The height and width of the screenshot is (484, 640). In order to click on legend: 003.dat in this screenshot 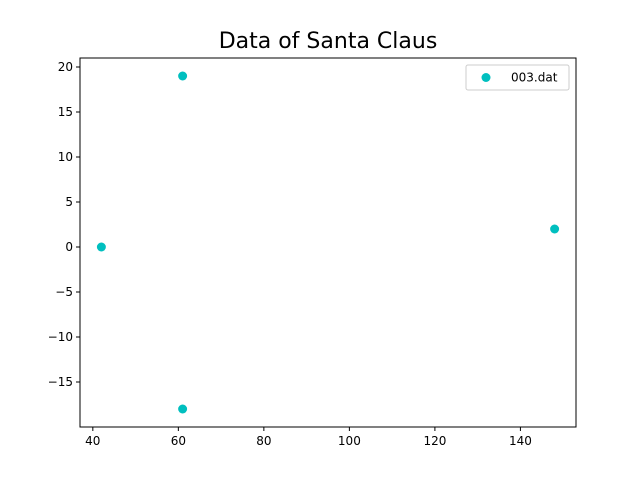, I will do `click(517, 77)`.